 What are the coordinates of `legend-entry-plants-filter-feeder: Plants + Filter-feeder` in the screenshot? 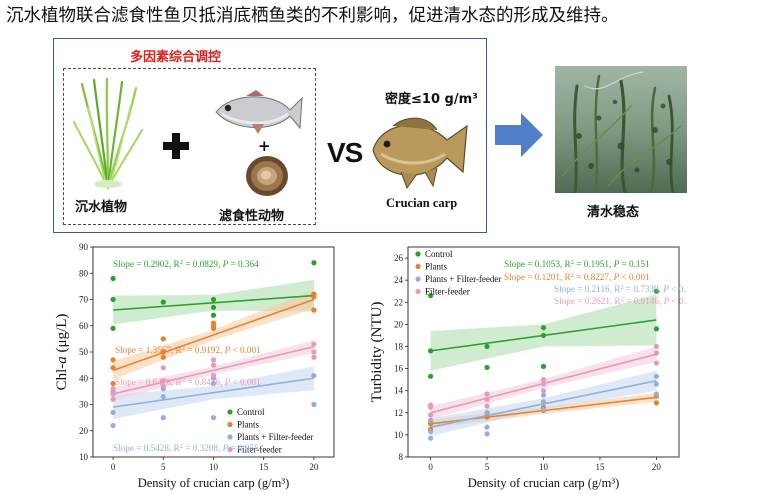 It's located at (275, 437).